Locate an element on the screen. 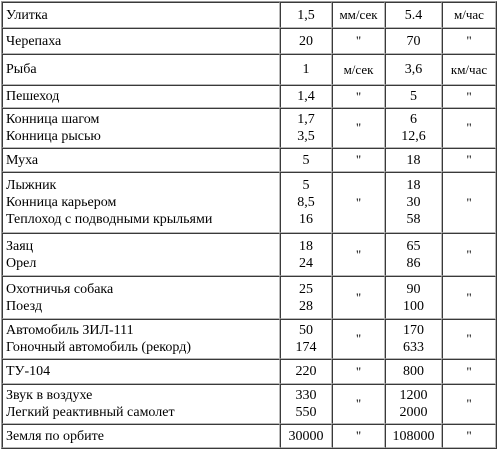 The image size is (497, 464). table-row: Улитка 1,5 мм/сек 5.4 м/час is located at coordinates (249, 15).